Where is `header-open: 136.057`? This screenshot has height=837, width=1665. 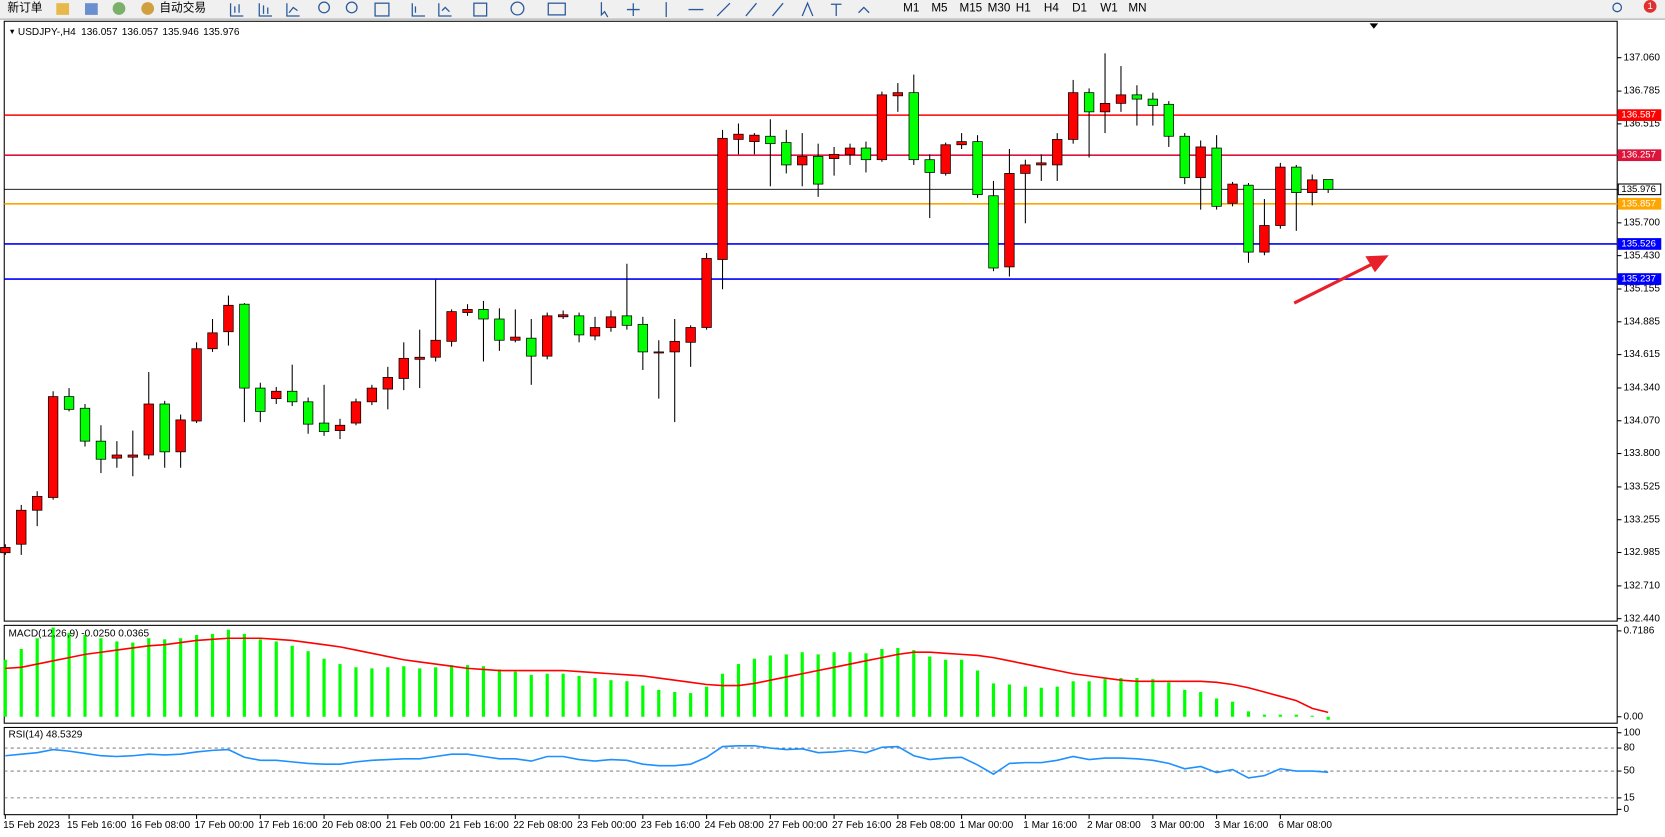 header-open: 136.057 is located at coordinates (99, 32).